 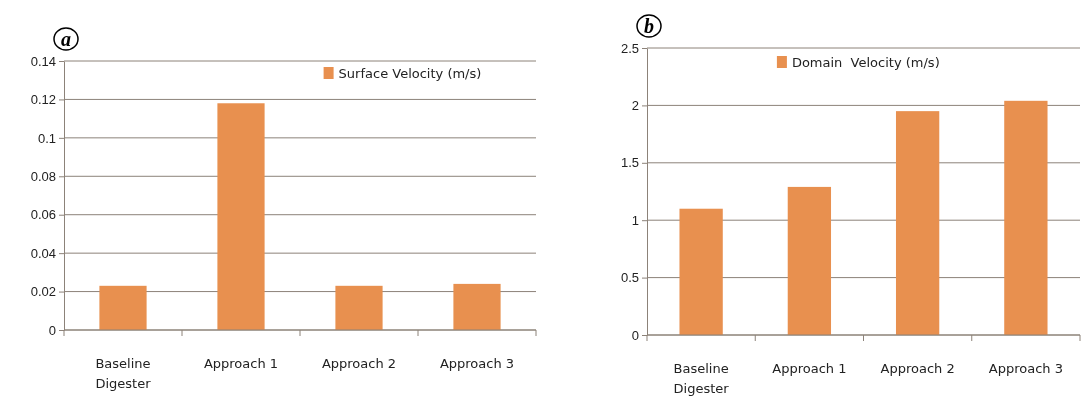 What do you see at coordinates (66, 39) in the screenshot?
I see `chart-title: a` at bounding box center [66, 39].